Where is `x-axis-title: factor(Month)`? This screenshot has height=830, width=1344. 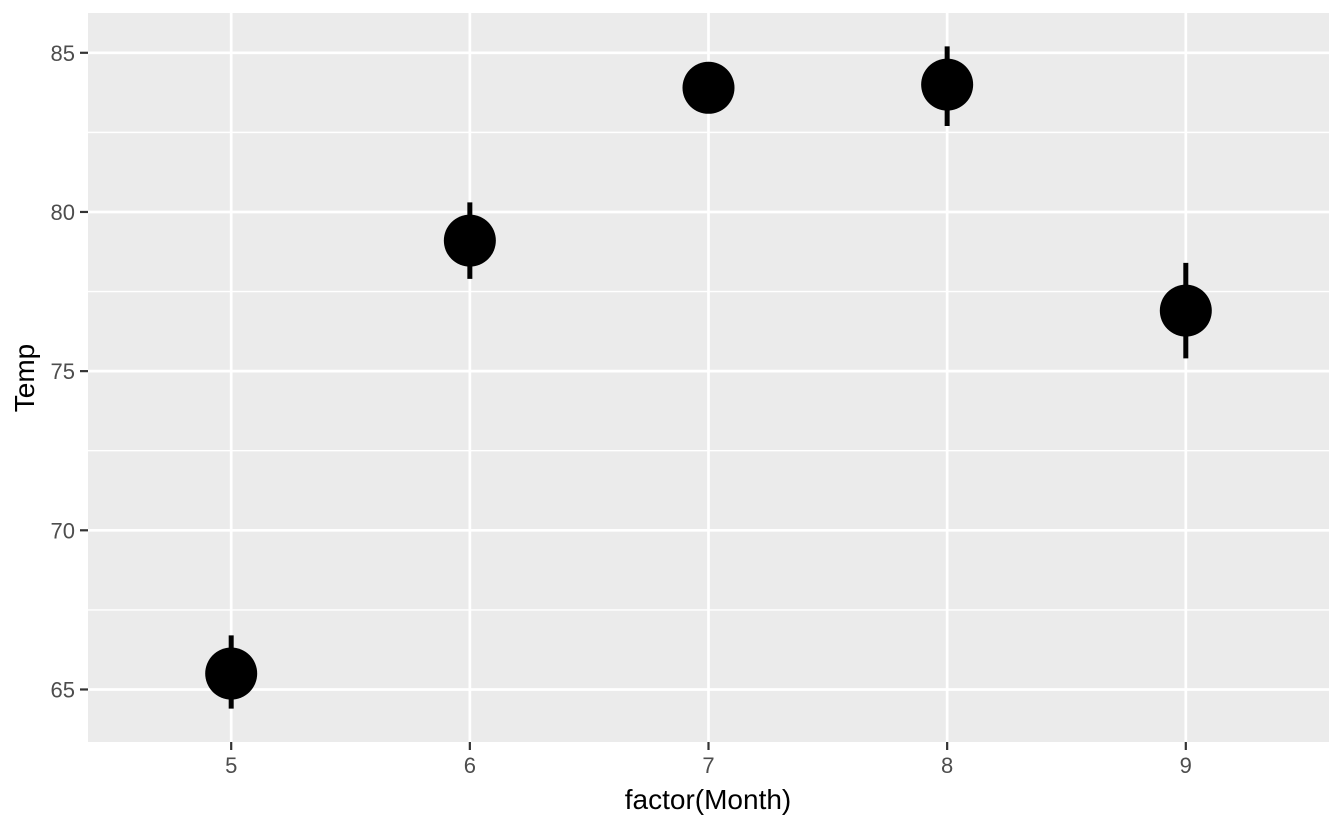
x-axis-title: factor(Month) is located at coordinates (708, 799).